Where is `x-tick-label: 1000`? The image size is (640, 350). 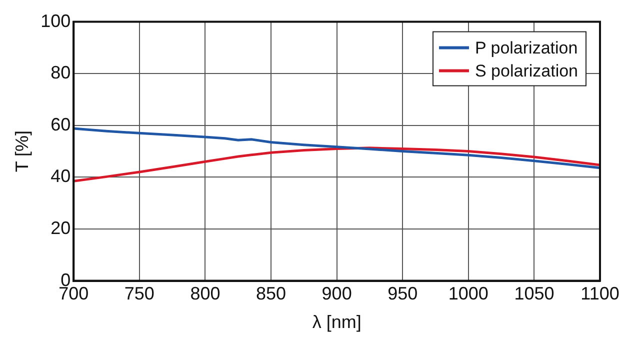
x-tick-label: 1000 is located at coordinates (468, 294).